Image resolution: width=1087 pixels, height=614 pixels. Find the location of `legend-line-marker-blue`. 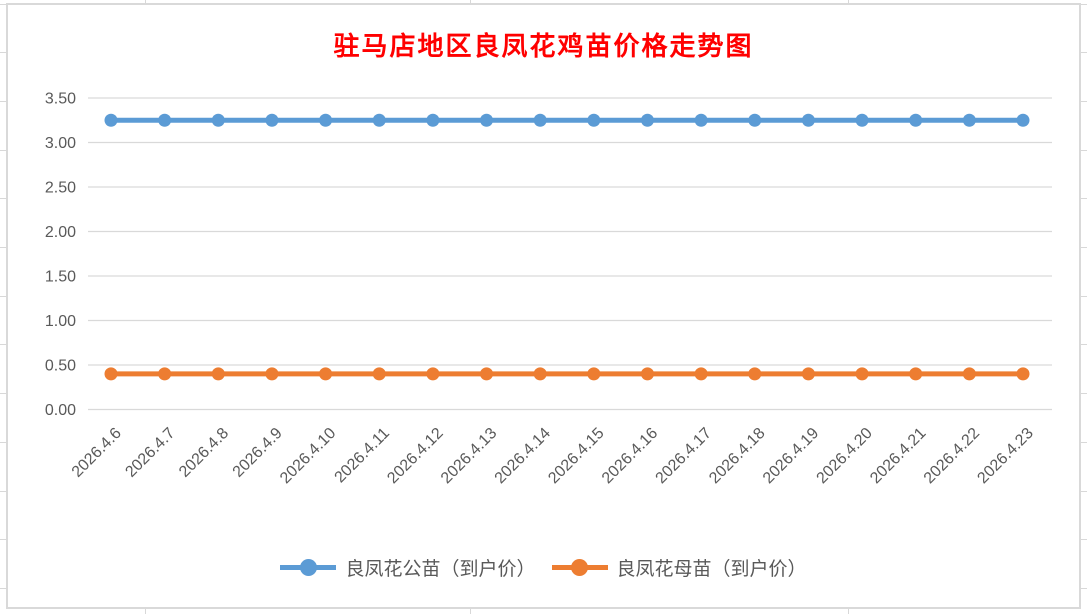

legend-line-marker-blue is located at coordinates (308, 567).